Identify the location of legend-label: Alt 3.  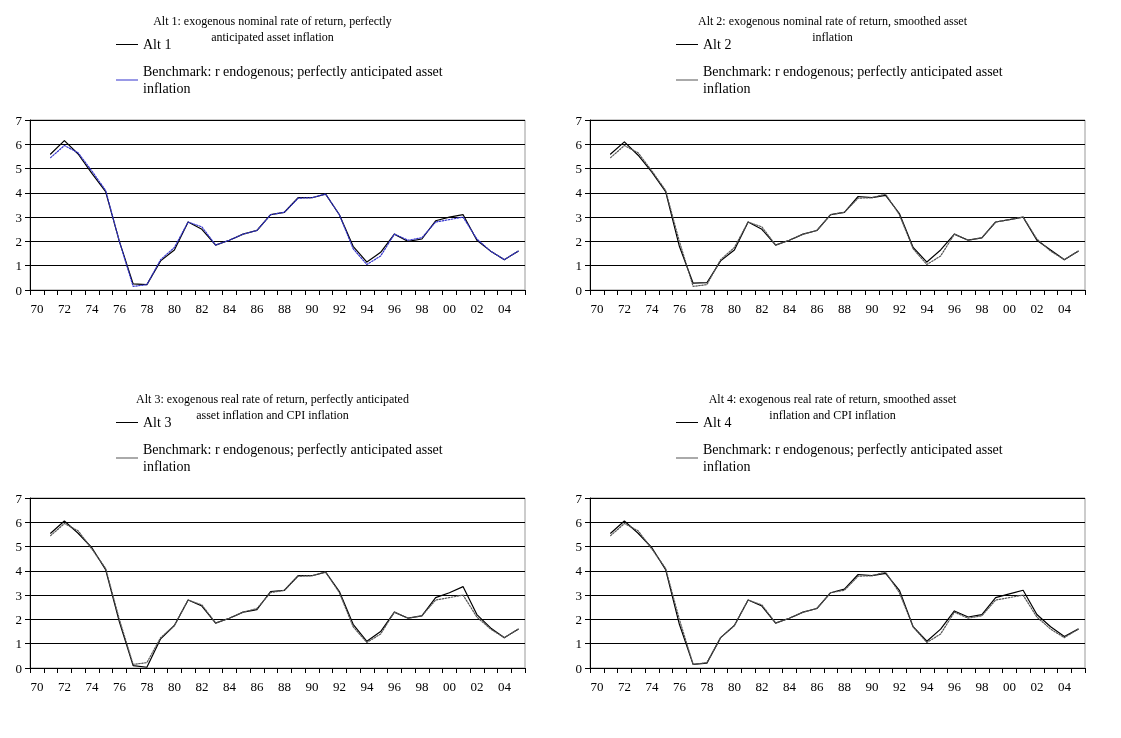
(157, 422).